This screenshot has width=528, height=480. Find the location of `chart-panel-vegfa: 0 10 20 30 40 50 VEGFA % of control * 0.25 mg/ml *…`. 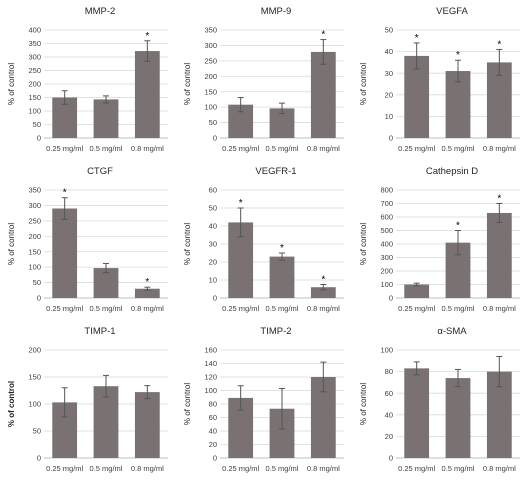

chart-panel-vegfa: 0 10 20 30 40 50 VEGFA % of control * 0.25 mg/ml *… is located at coordinates (440, 80).